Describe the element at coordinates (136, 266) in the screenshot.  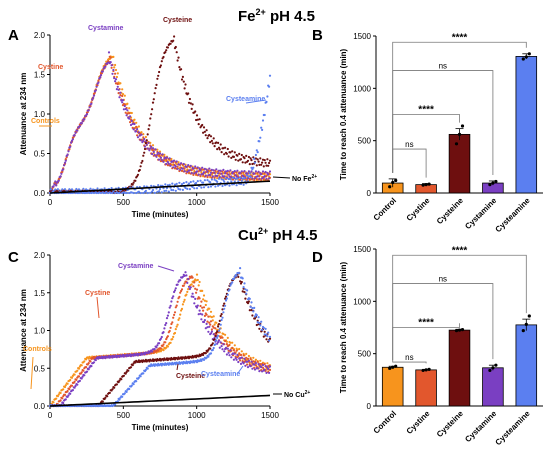
I see `annotation-cystamine: Cystamine` at that location.